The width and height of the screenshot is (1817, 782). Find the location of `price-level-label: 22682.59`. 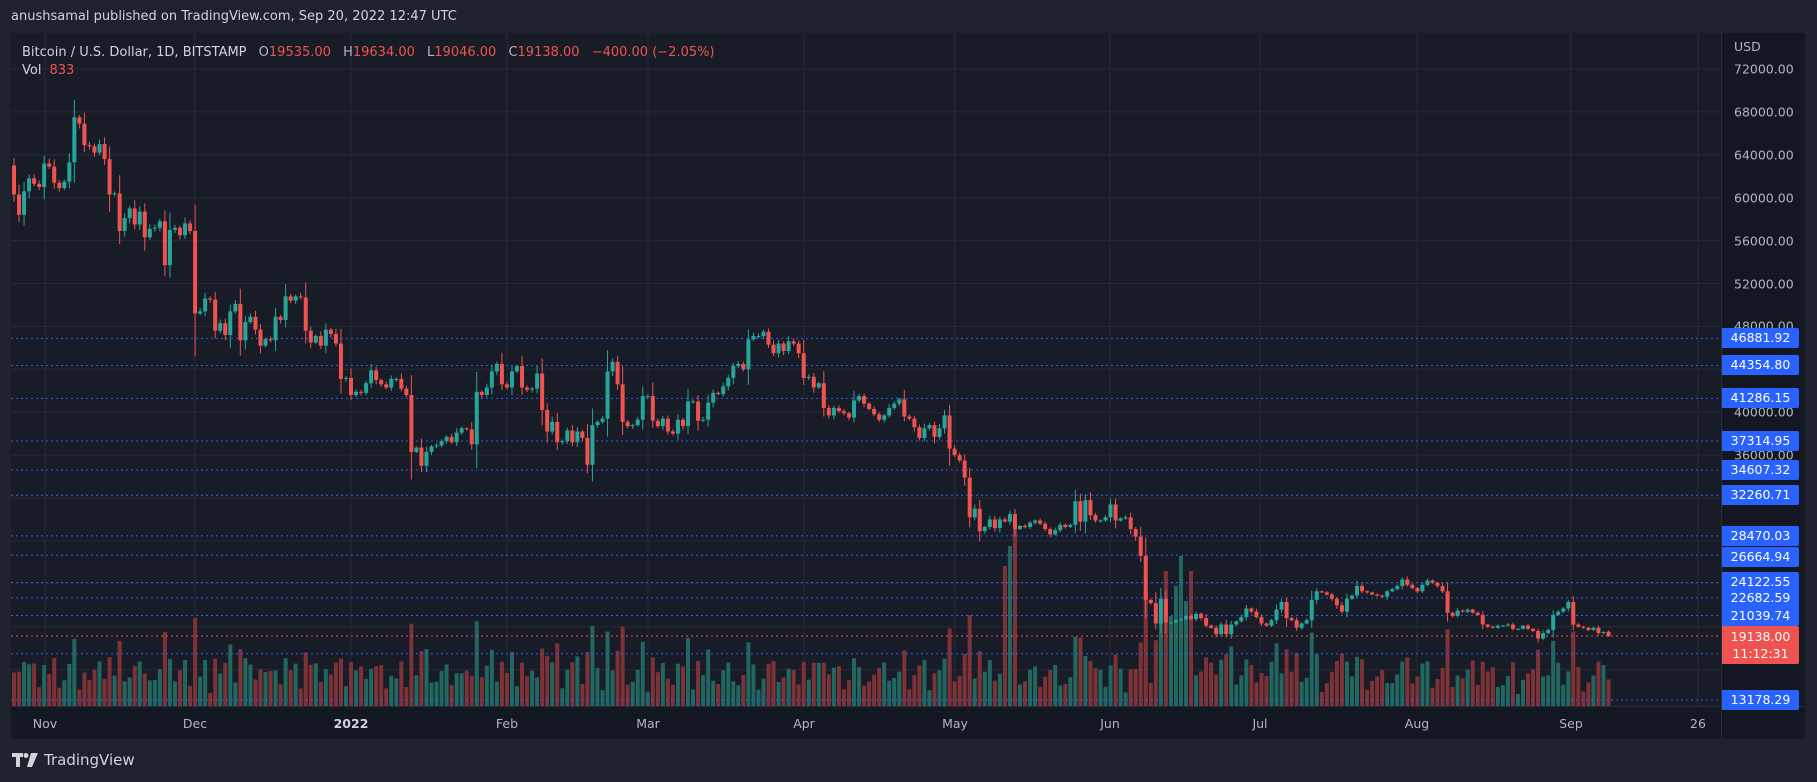

price-level-label: 22682.59 is located at coordinates (1760, 597).